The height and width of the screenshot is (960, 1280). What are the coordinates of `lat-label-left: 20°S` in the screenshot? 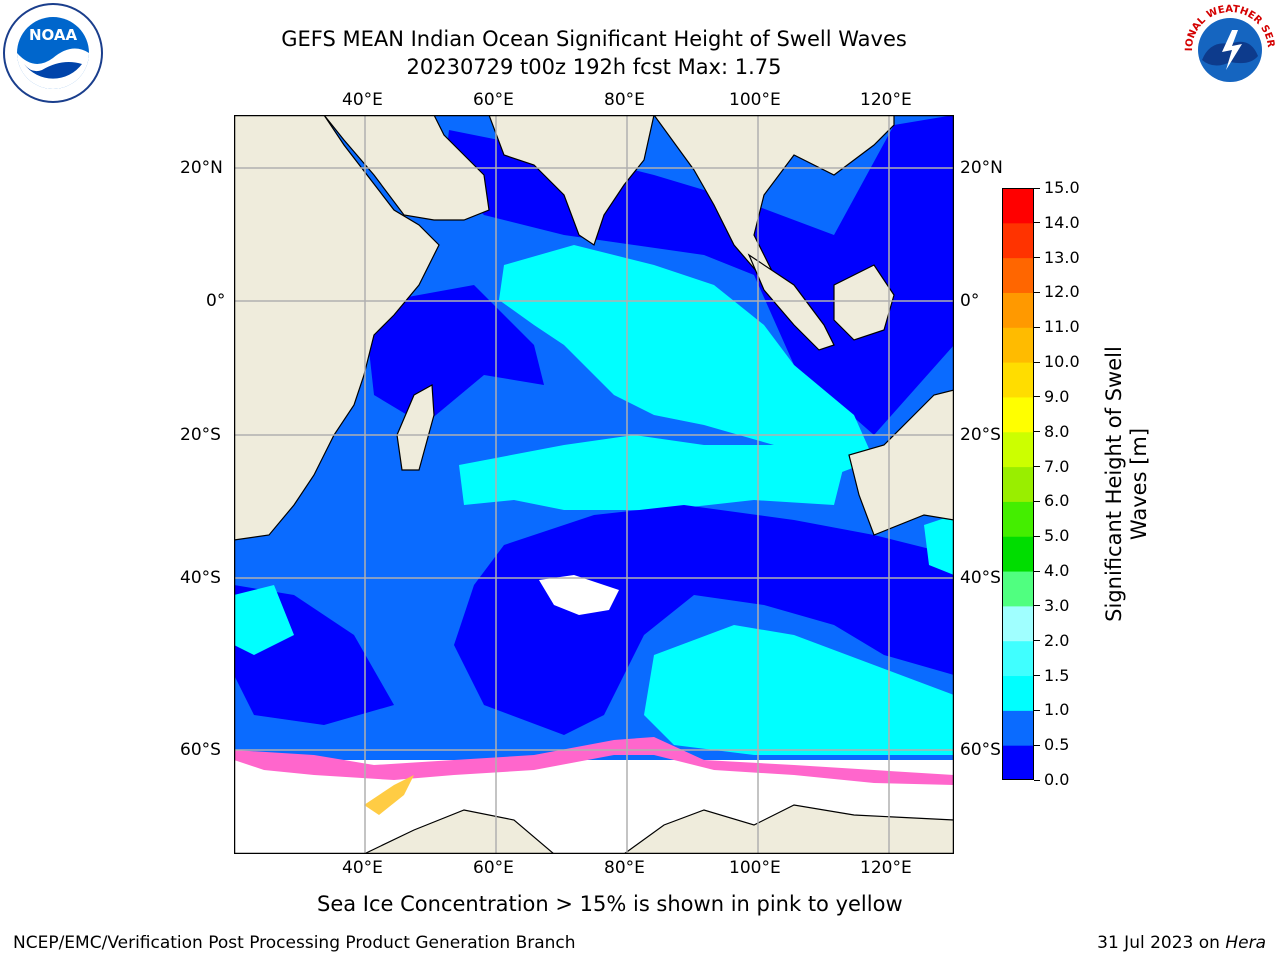 It's located at (200, 435).